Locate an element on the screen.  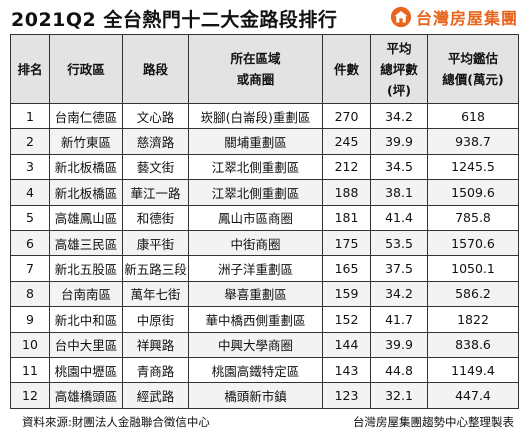
cell-count: 181 is located at coordinates (347, 217).